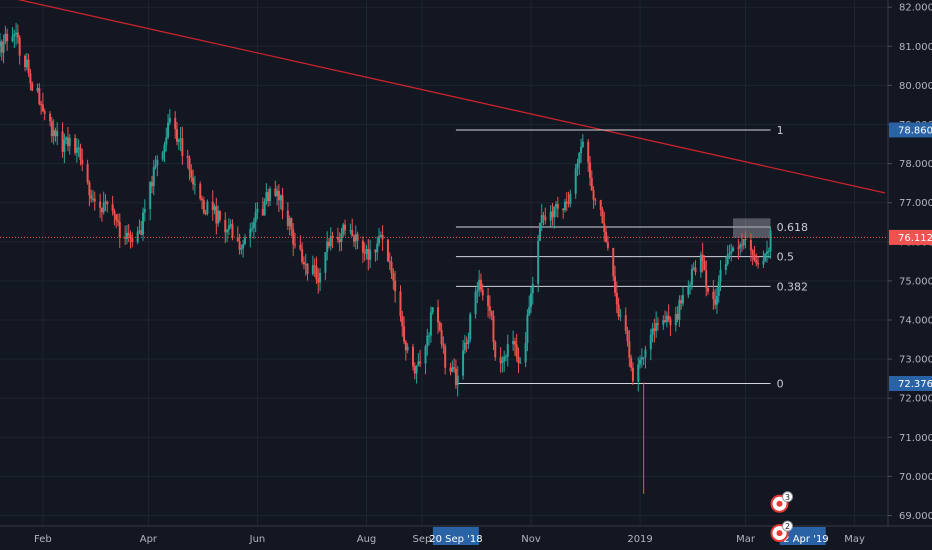  What do you see at coordinates (915, 47) in the screenshot?
I see `price-tick-label: 81.000` at bounding box center [915, 47].